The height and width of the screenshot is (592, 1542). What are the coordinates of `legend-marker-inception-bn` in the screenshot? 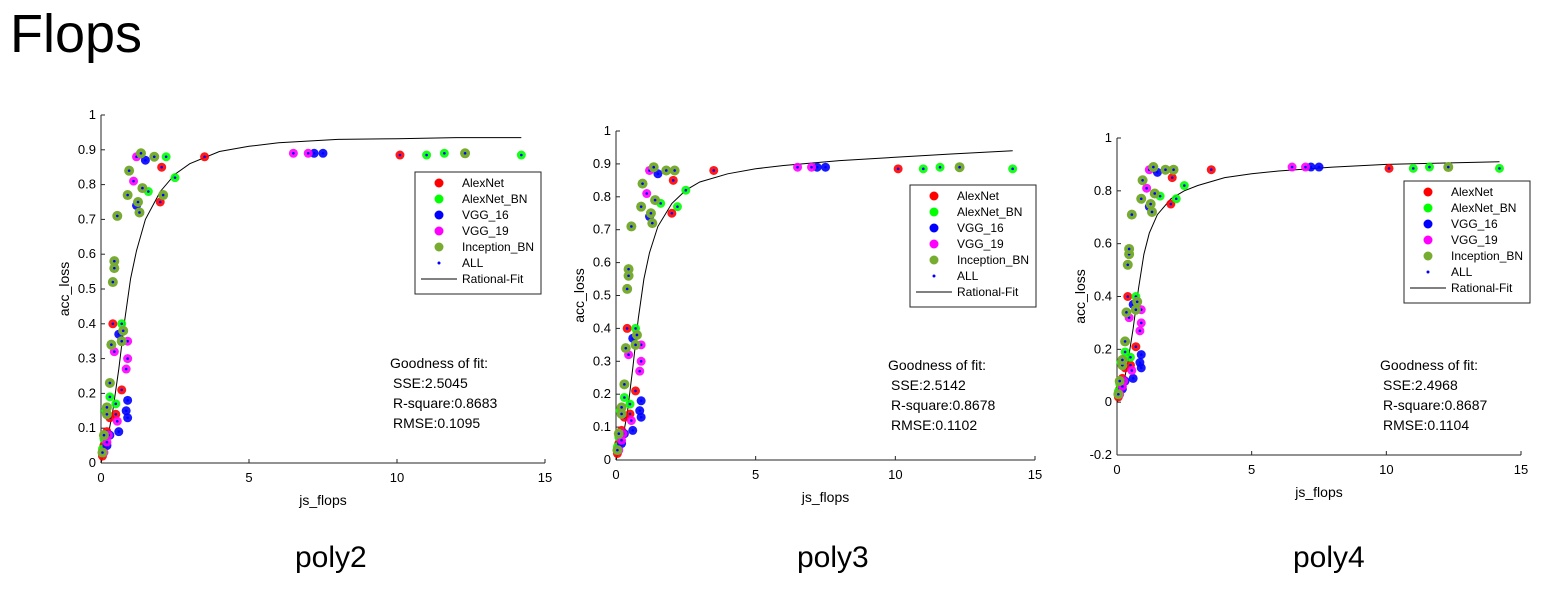 It's located at (1428, 256).